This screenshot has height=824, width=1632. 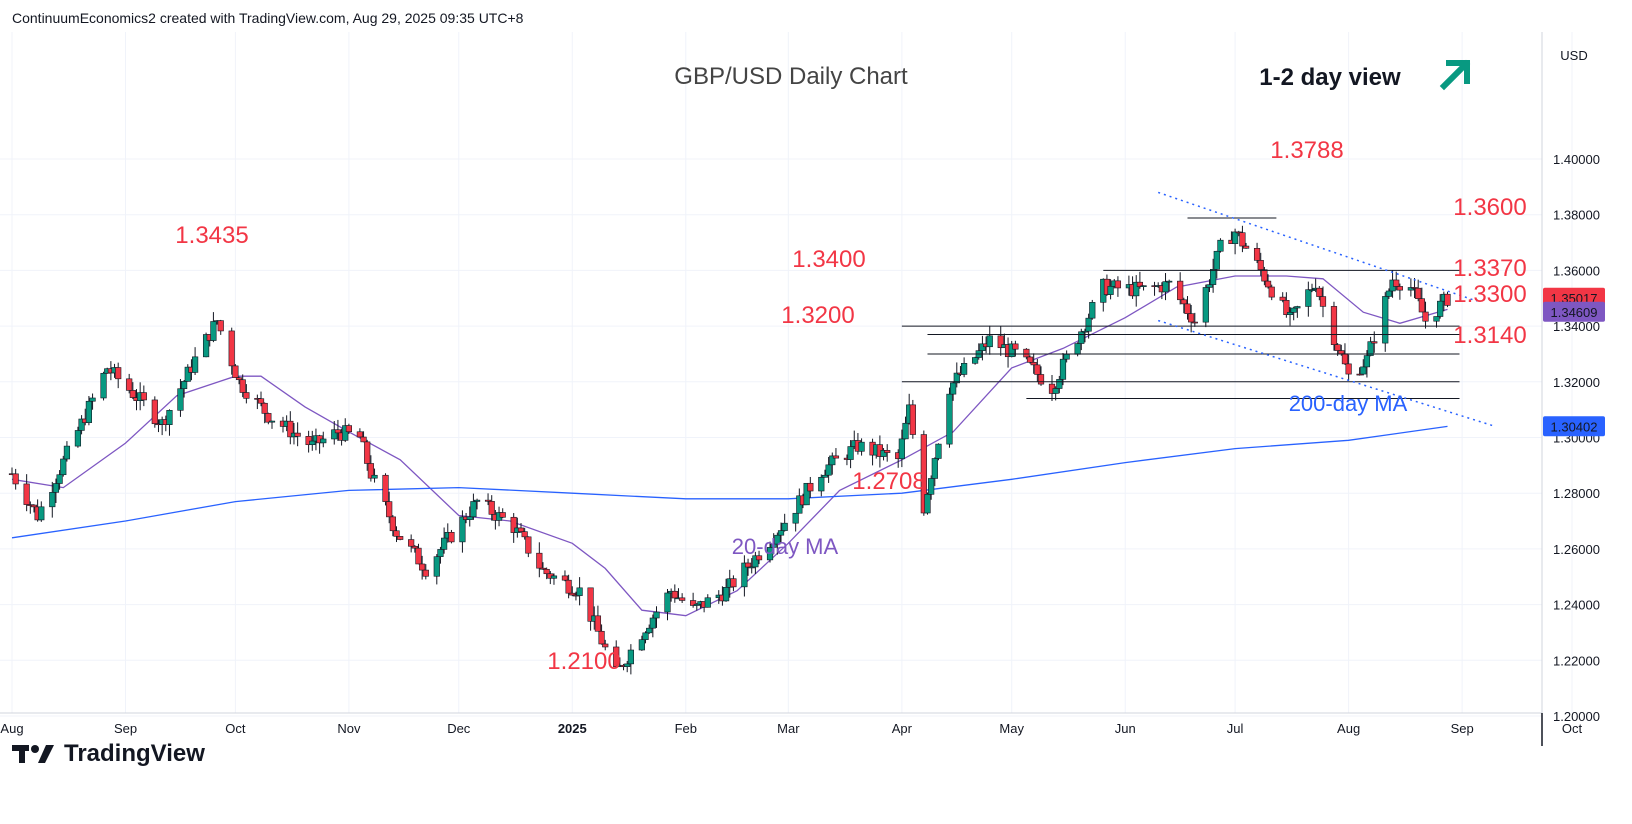 I want to click on tradingview-logo: TradingView, so click(x=108, y=754).